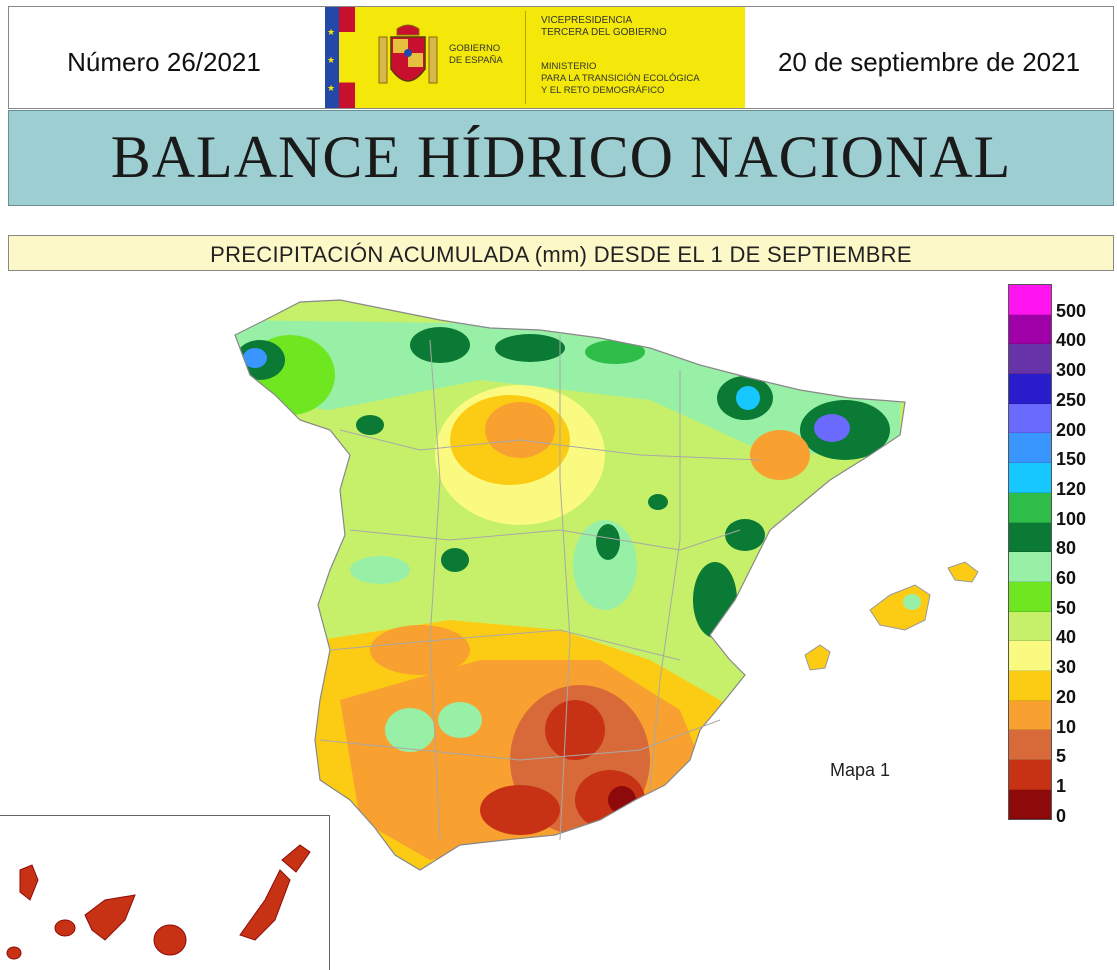 Image resolution: width=1117 pixels, height=970 pixels. Describe the element at coordinates (1066, 667) in the screenshot. I see `legend-label: 30` at that location.